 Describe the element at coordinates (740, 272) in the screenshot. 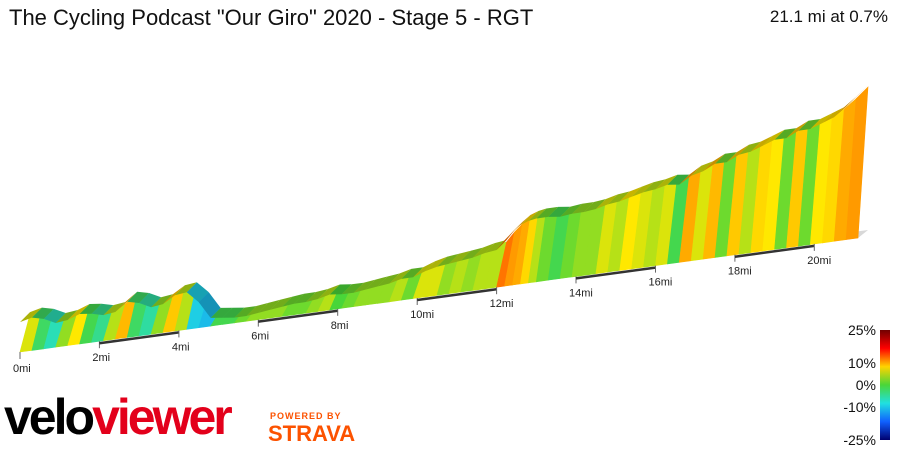

I see `x-tick-label: 18mi` at that location.